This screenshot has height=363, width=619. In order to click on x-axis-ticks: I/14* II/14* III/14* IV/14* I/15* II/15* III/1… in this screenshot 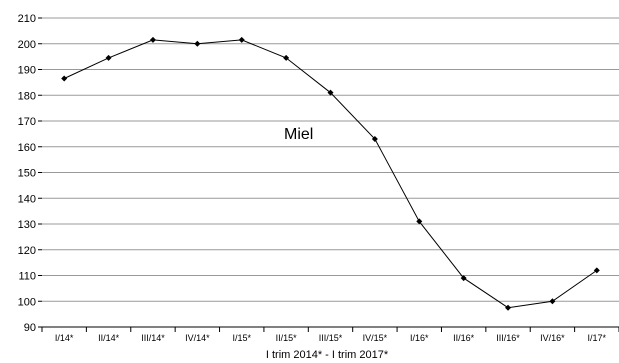, I will do `click(330, 335)`.